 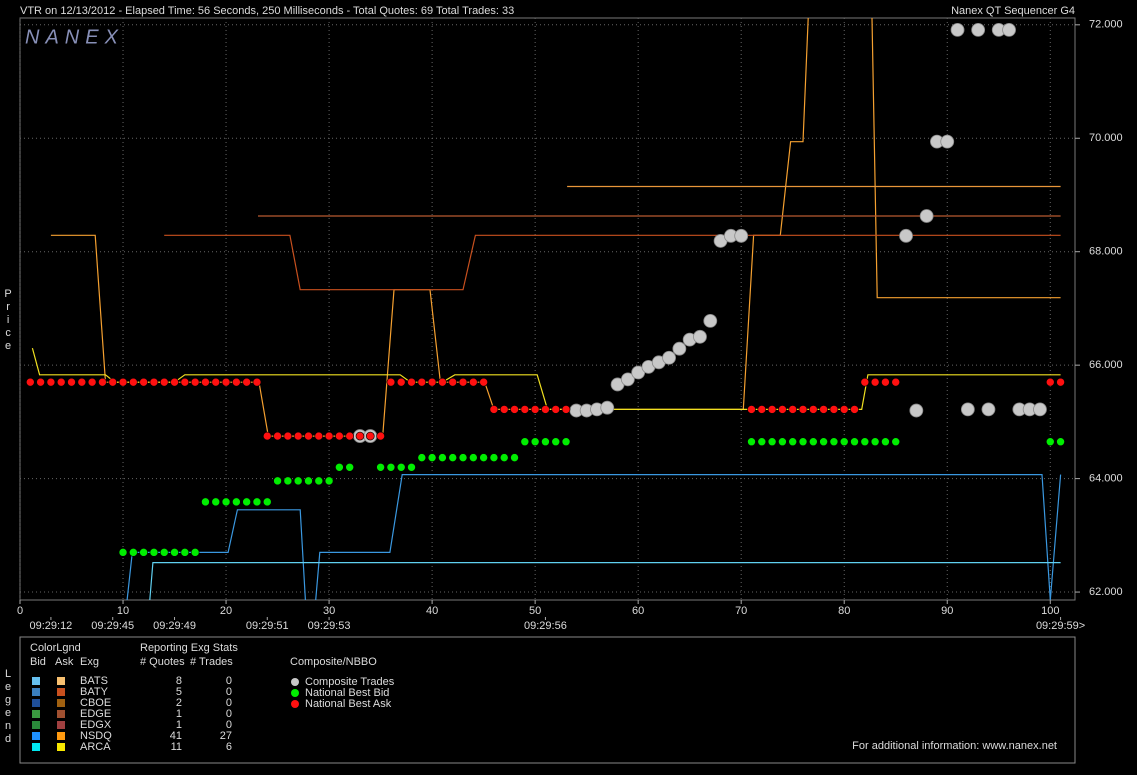 What do you see at coordinates (95, 747) in the screenshot?
I see `exchange-name: ARCA` at bounding box center [95, 747].